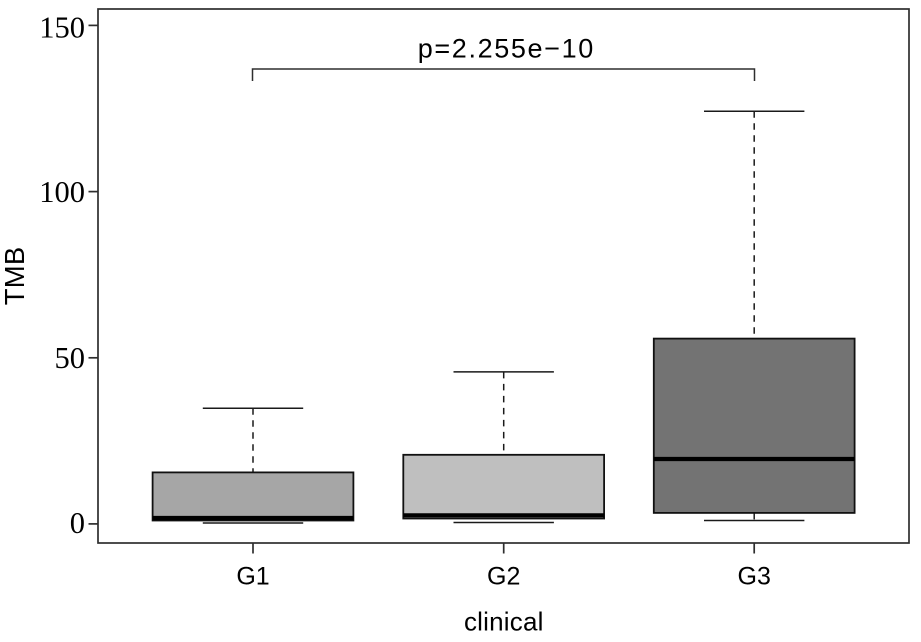 This screenshot has height=642, width=921. I want to click on svg-text: 50, so click(70, 358).